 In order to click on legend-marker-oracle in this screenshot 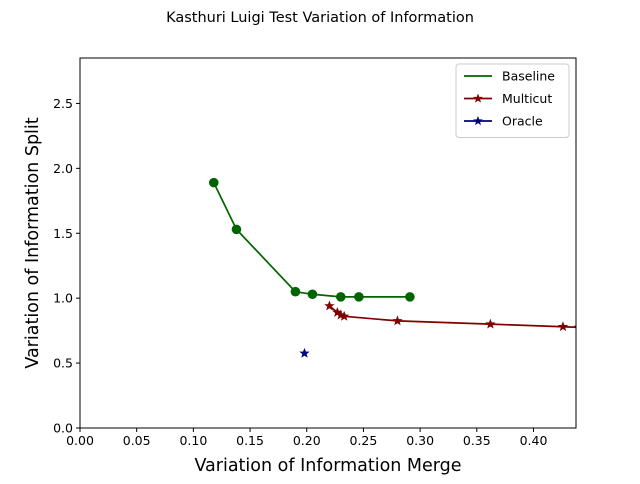, I will do `click(478, 120)`.